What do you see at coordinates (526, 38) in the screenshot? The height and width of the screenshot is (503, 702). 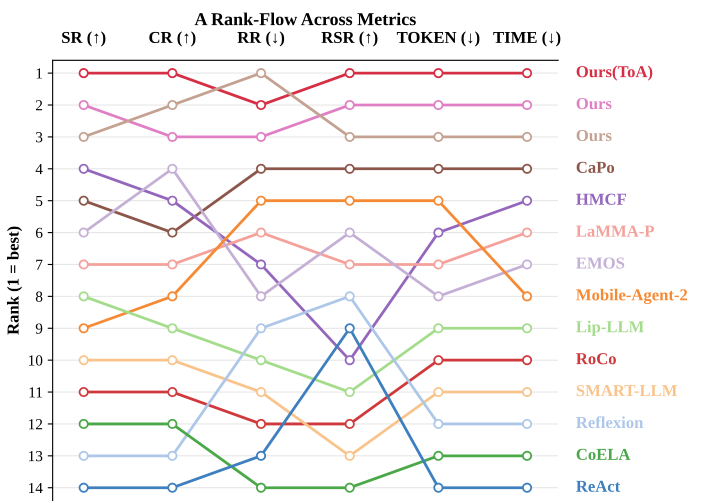 I see `x-tick-label: TIME (↓)` at bounding box center [526, 38].